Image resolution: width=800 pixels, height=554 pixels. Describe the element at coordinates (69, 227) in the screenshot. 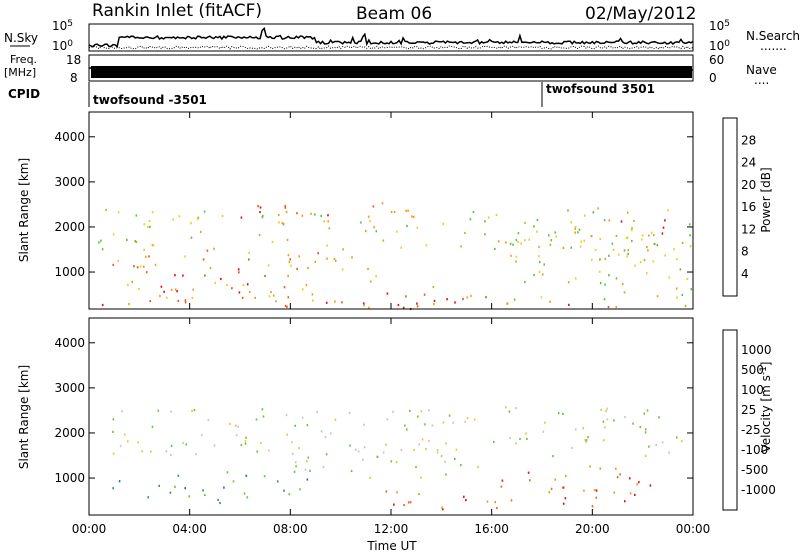

I see `power-ytick-label: 2000` at that location.